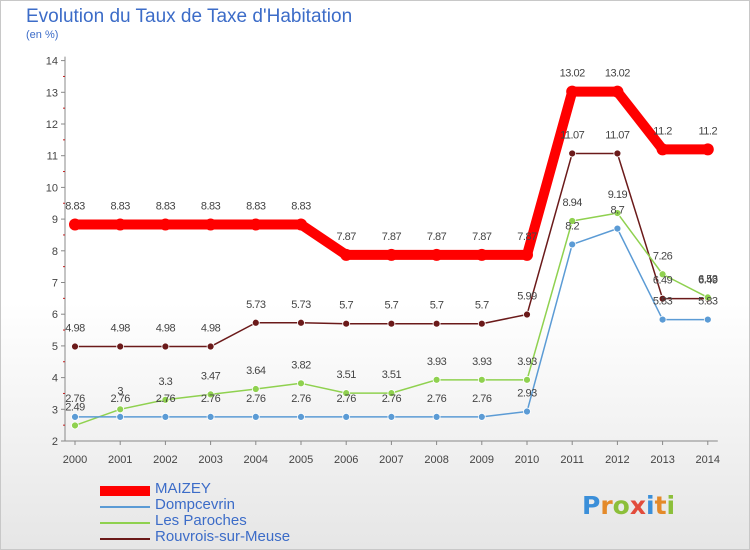 Image resolution: width=750 pixels, height=550 pixels. What do you see at coordinates (52, 62) in the screenshot?
I see `y-tick-label: 14` at bounding box center [52, 62].